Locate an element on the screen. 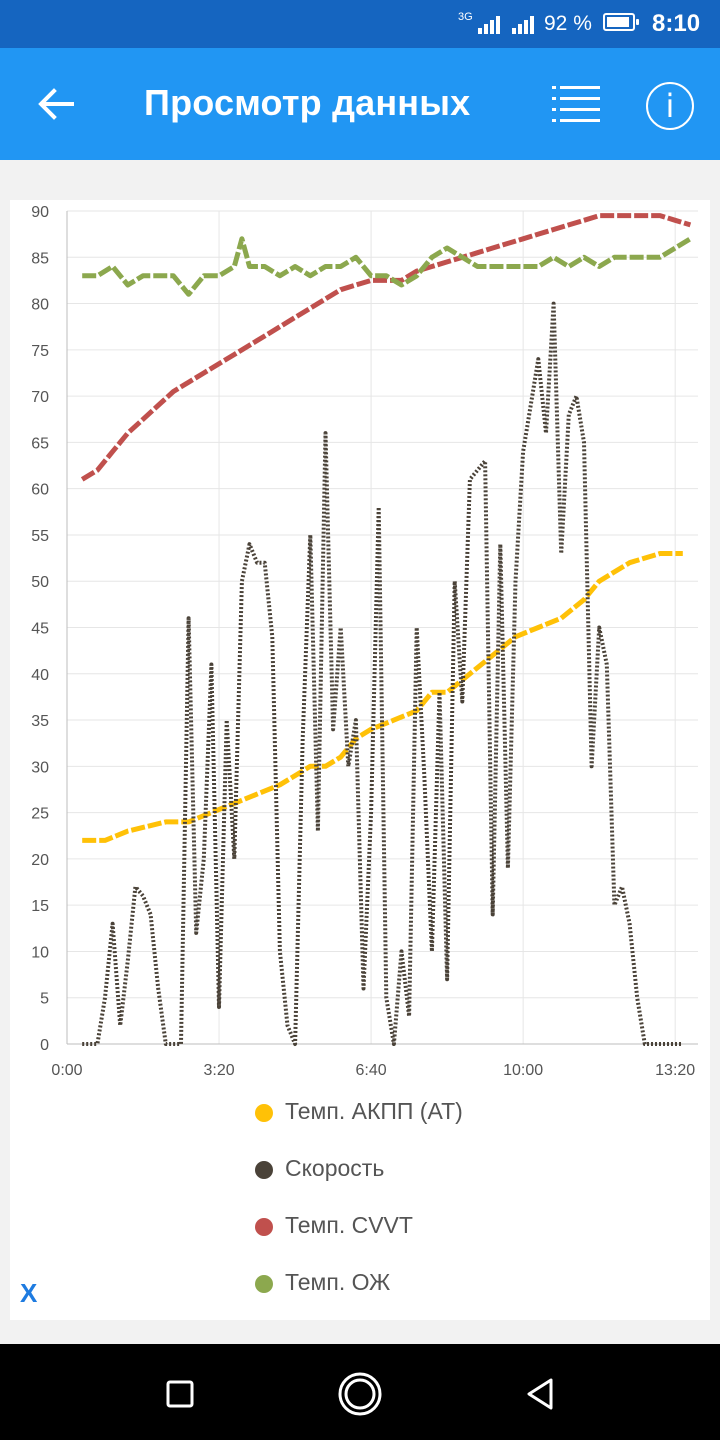 This screenshot has width=720, height=1440. recents-button is located at coordinates (180, 1394).